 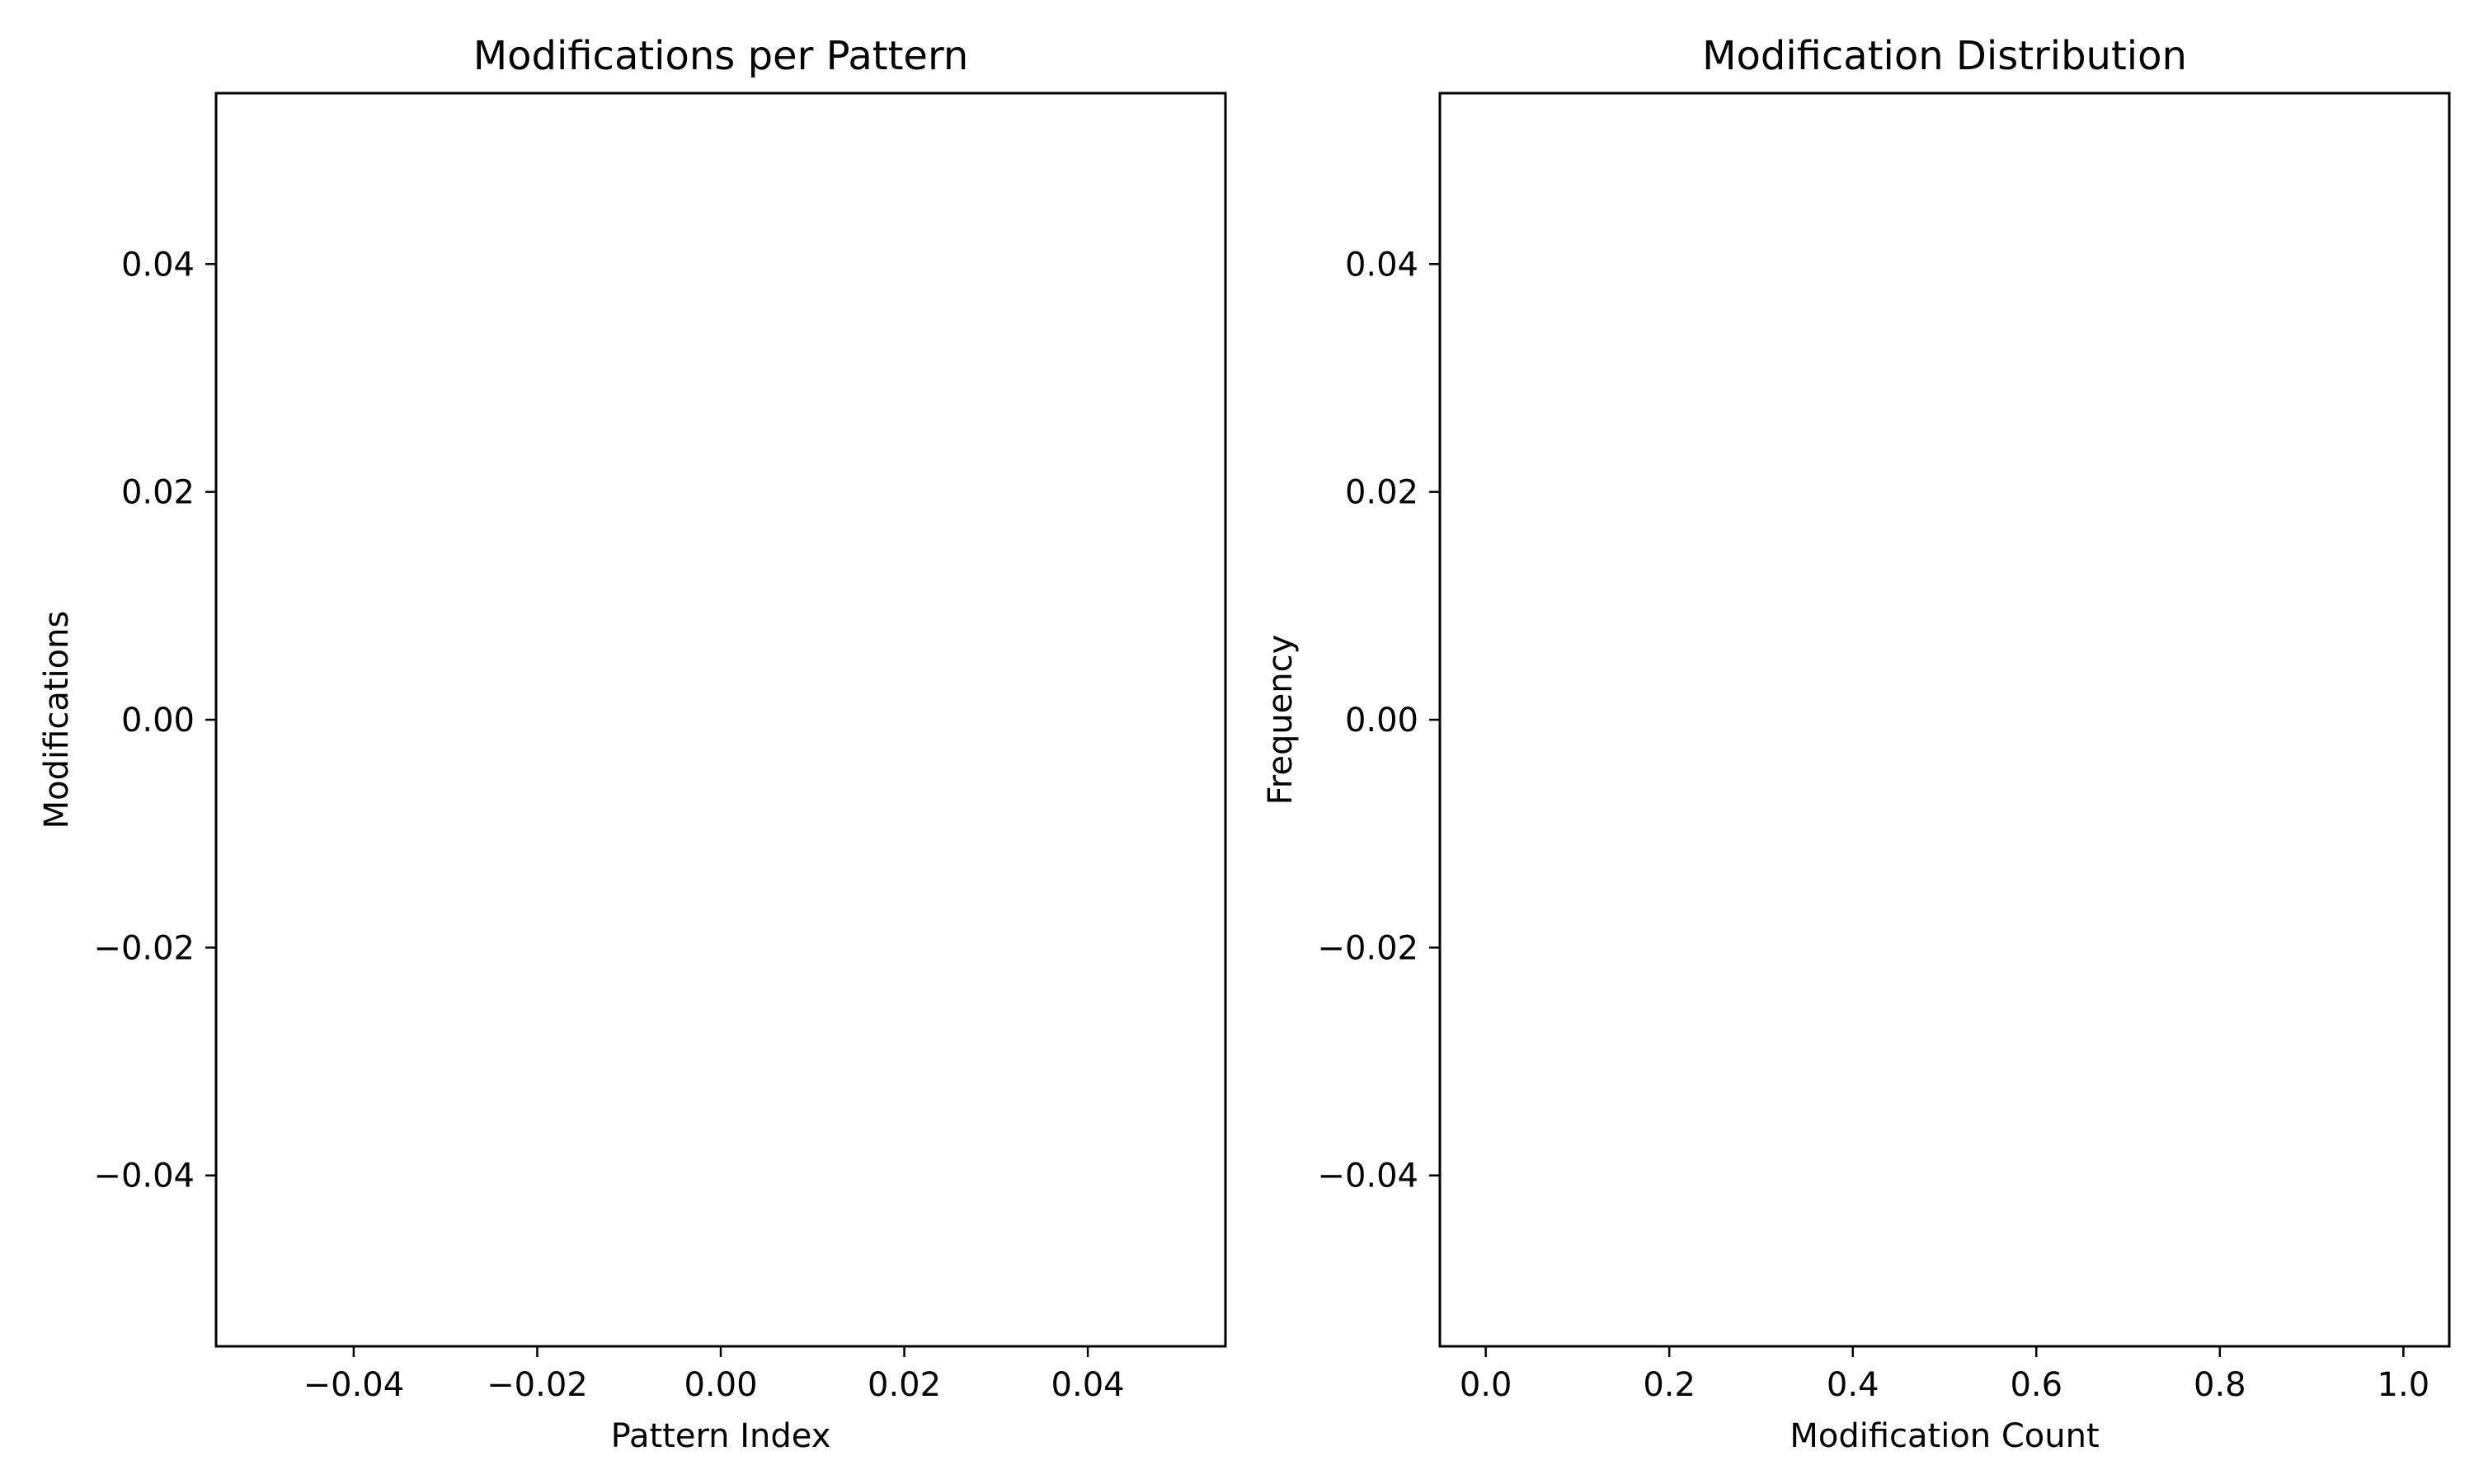 I want to click on x-tick-label: 0.04, so click(x=1088, y=1385).